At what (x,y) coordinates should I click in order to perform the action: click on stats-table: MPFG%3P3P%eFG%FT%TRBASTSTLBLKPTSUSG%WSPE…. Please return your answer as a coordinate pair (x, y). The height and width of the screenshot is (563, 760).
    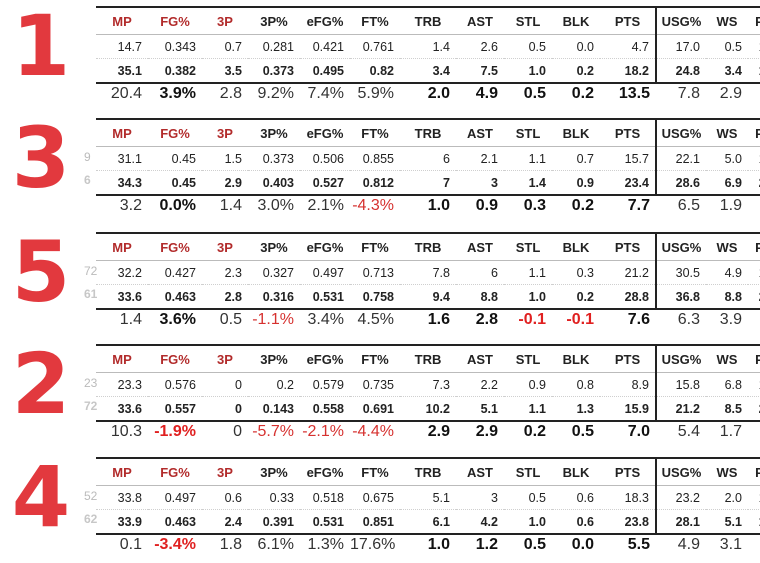
    Looking at the image, I should click on (428, 496).